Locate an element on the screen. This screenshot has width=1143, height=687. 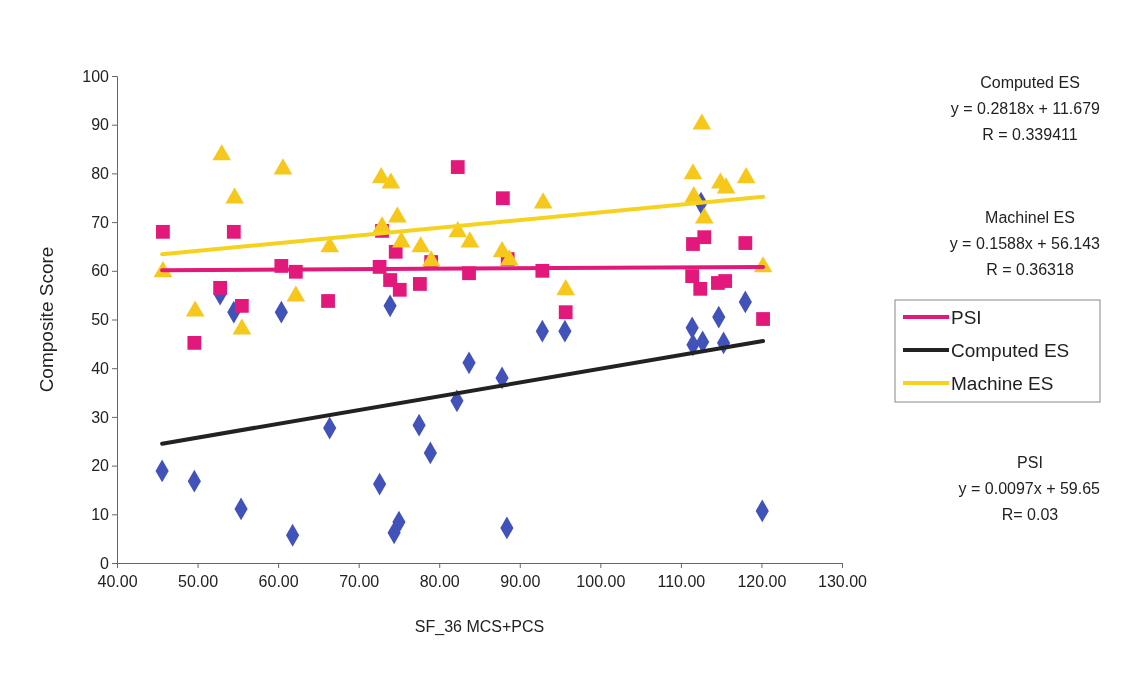
legend-label: PSI is located at coordinates (966, 317).